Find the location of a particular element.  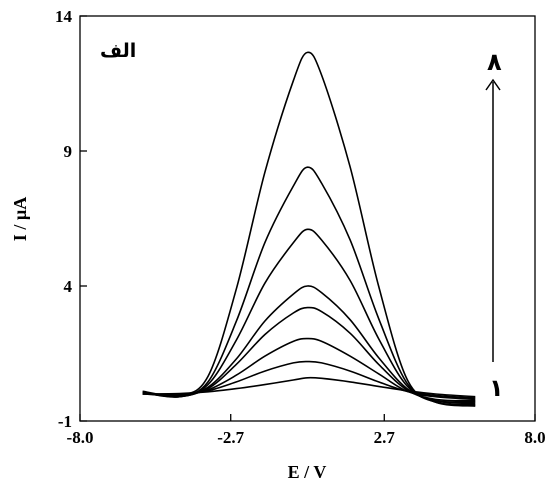

x-axis-ticks: -8.0 -2.7 2.7 8.0 is located at coordinates (306, 430).